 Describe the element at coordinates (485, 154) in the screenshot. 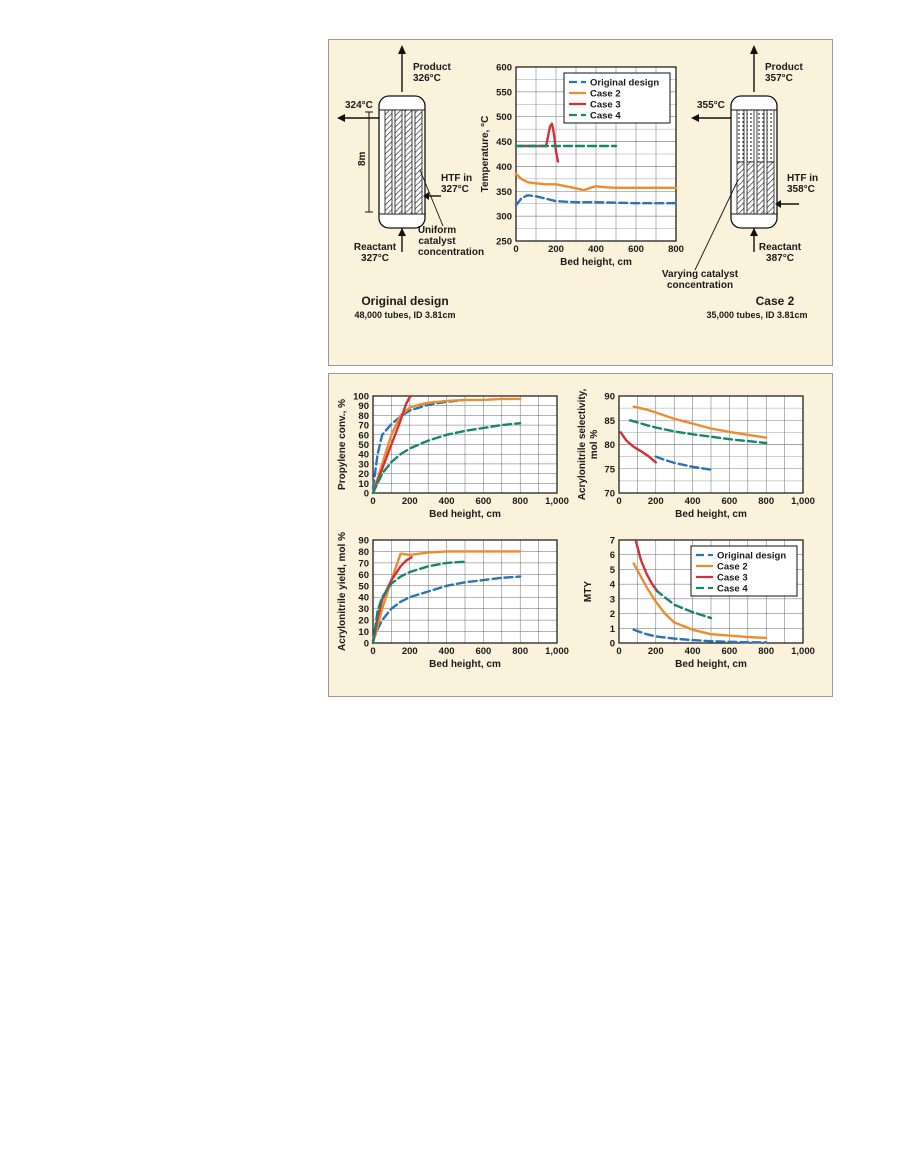

I see `chart-0-y-axis-label: Temperature, °C` at that location.